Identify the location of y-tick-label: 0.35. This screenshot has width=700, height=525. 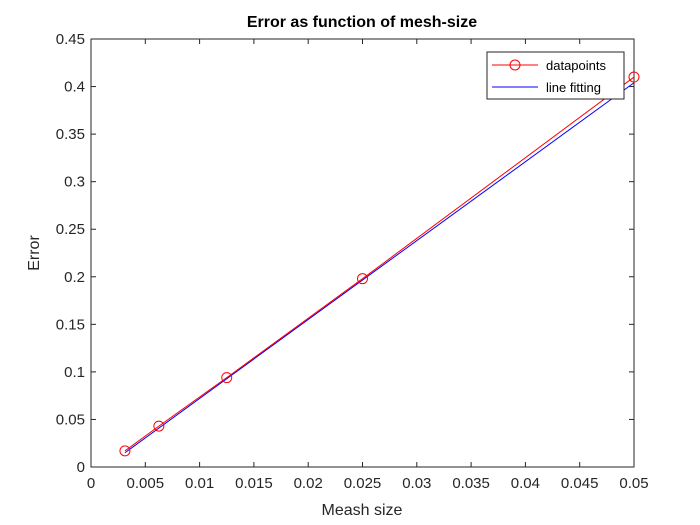
(70, 134).